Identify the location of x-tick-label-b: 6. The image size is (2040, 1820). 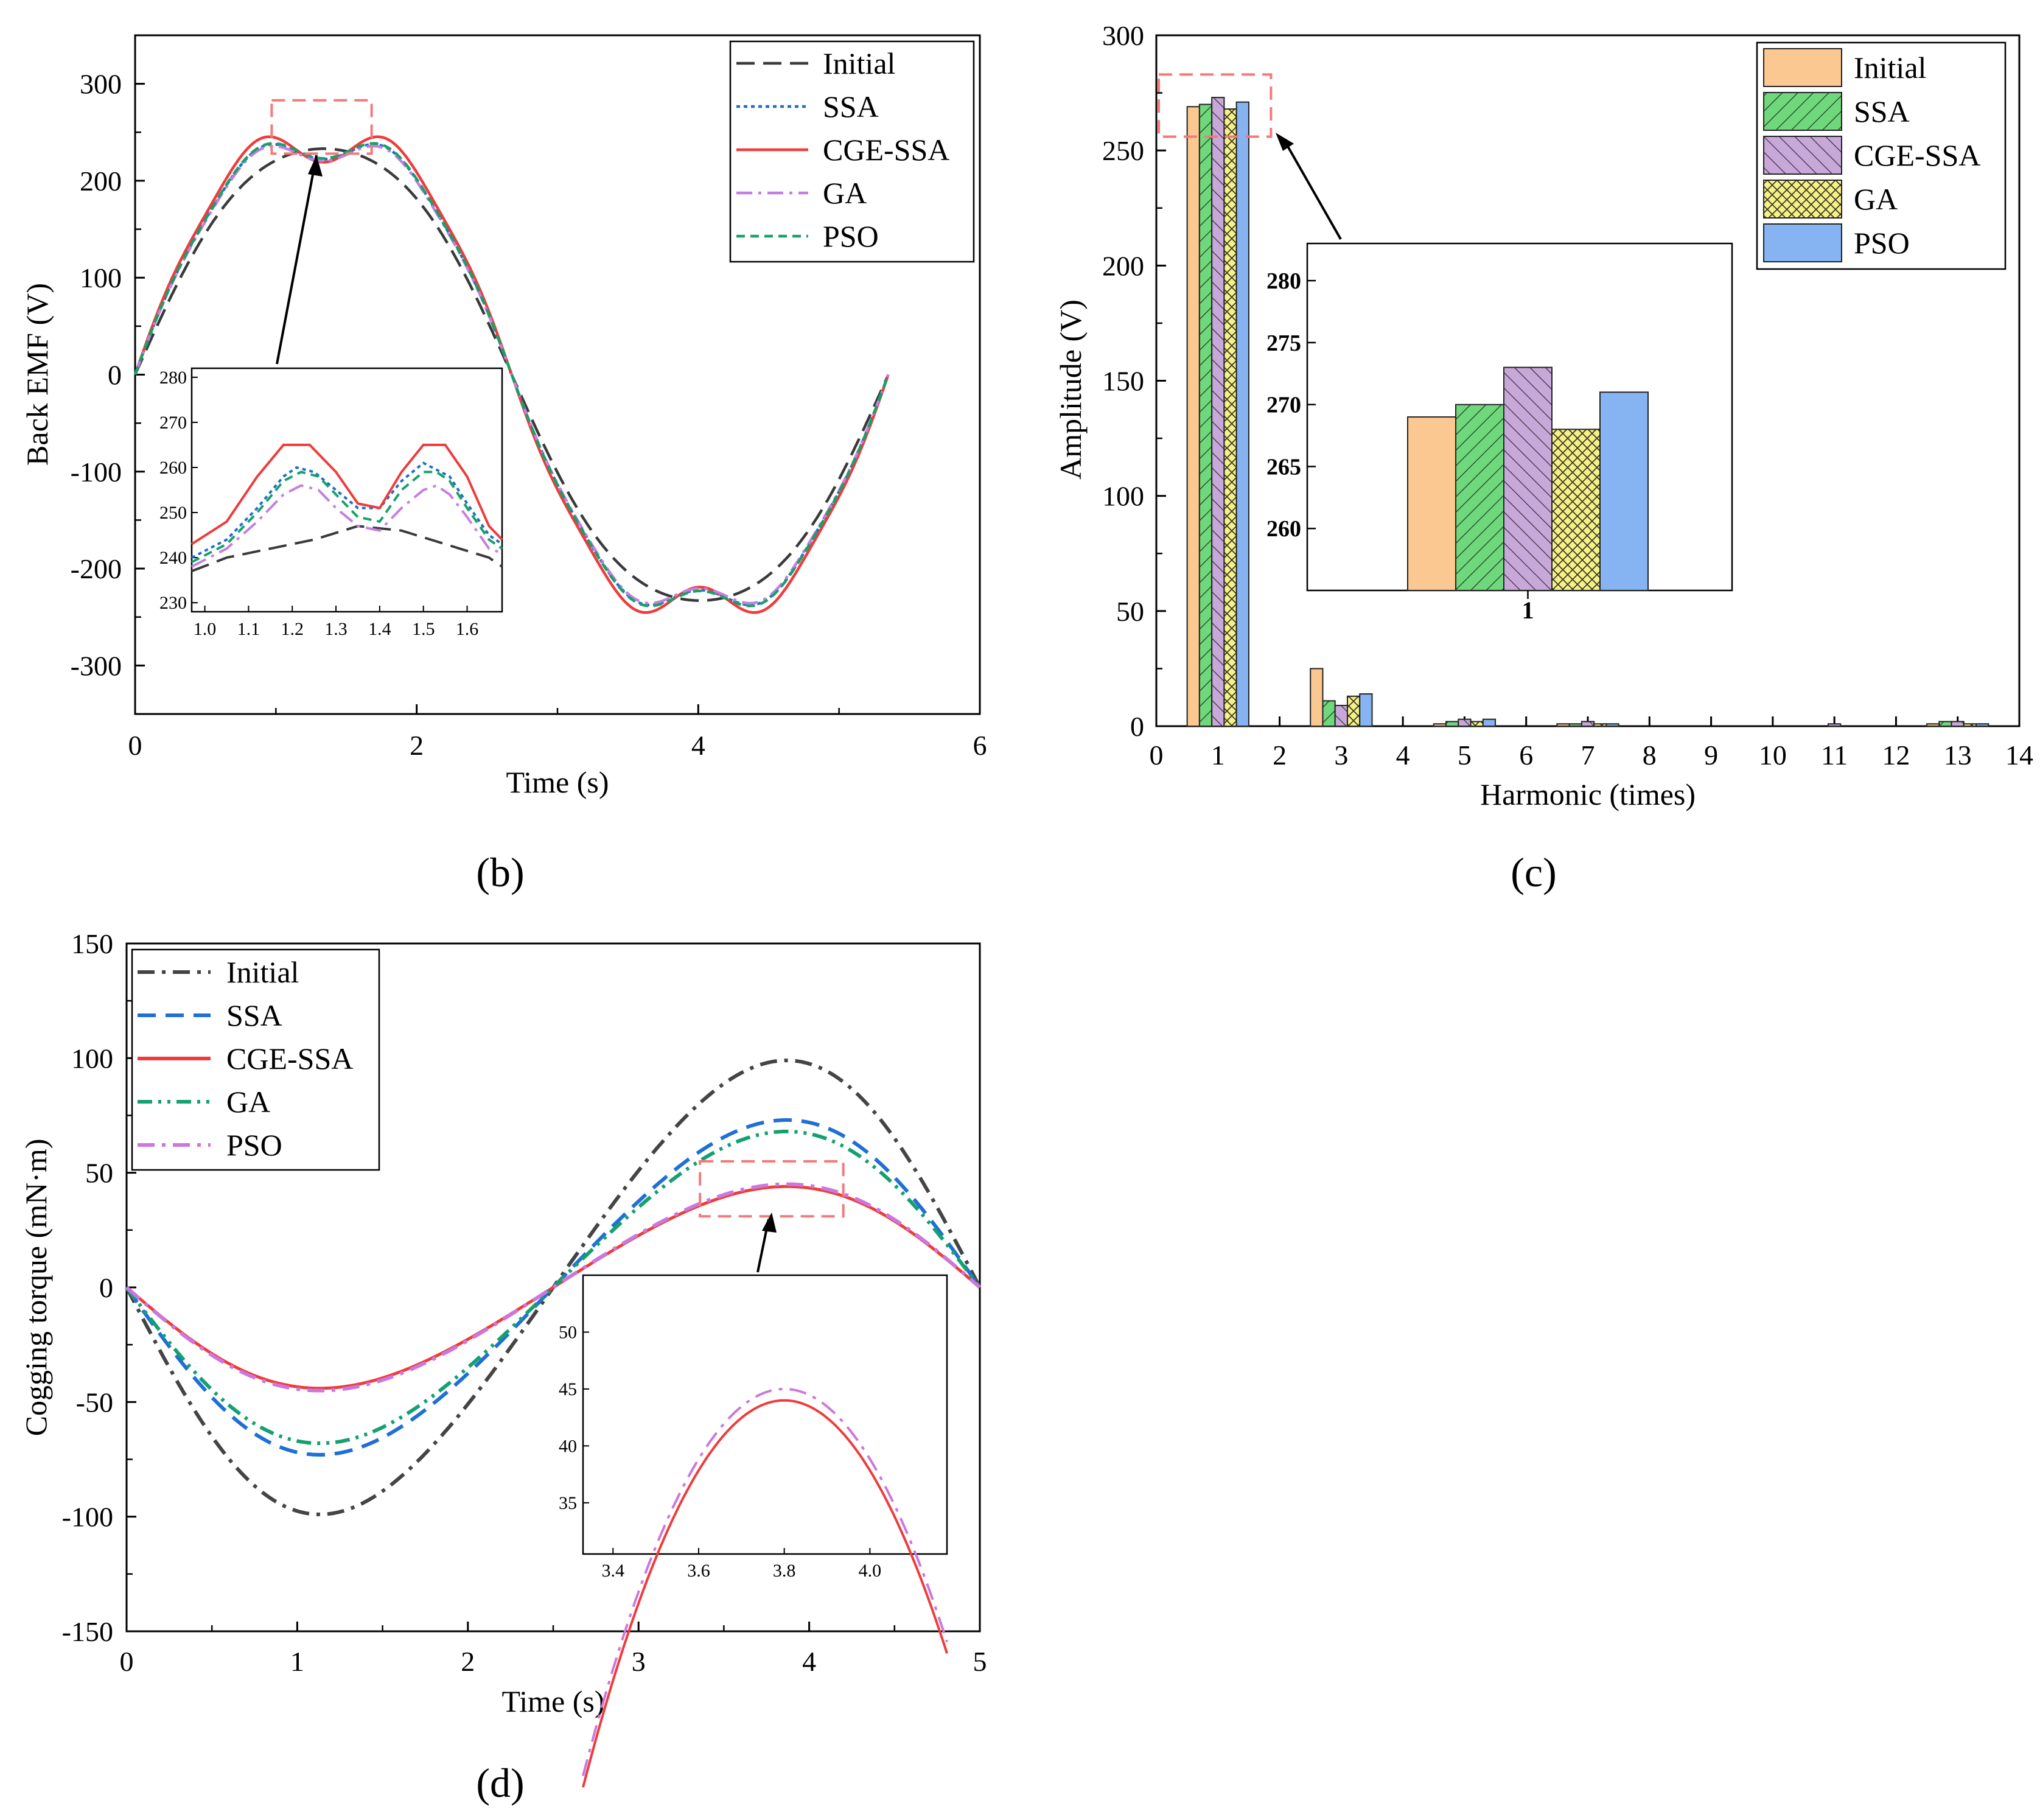
(980, 745).